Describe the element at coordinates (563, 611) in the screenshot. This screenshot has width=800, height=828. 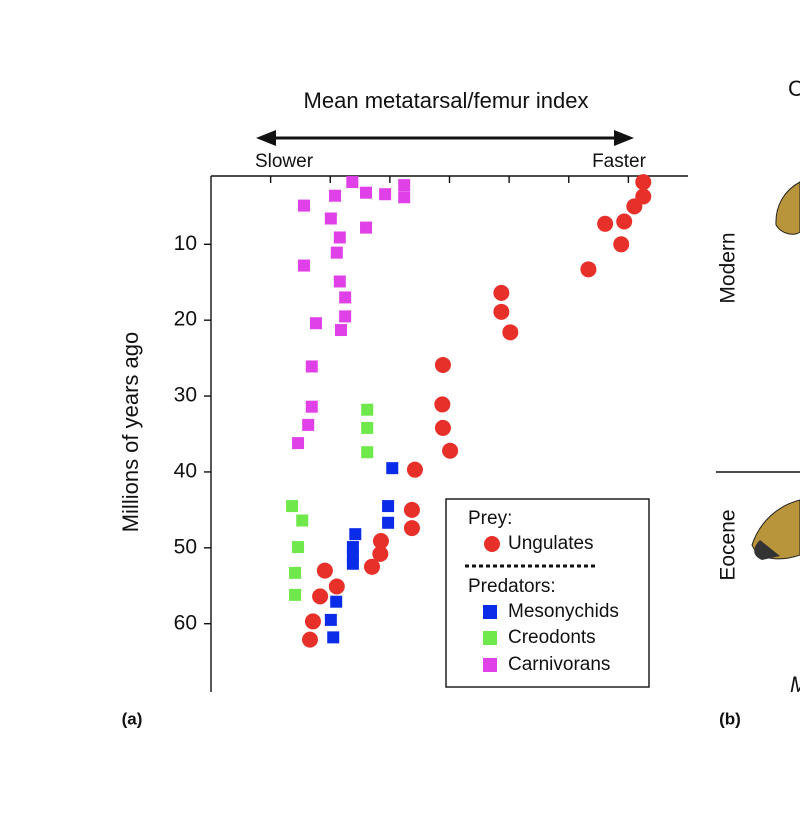
I see `legend-label: Mesonychids` at that location.